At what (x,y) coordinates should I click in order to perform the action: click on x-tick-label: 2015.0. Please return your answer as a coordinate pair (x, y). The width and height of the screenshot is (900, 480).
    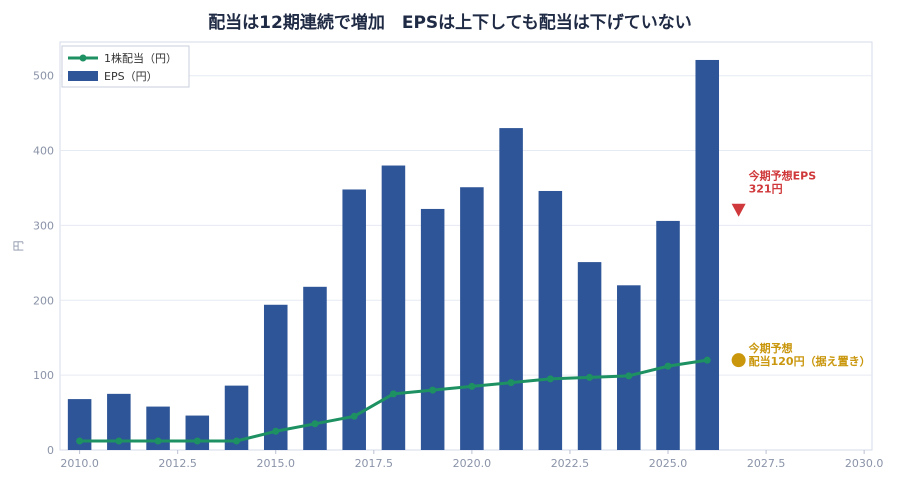
    Looking at the image, I should click on (275, 463).